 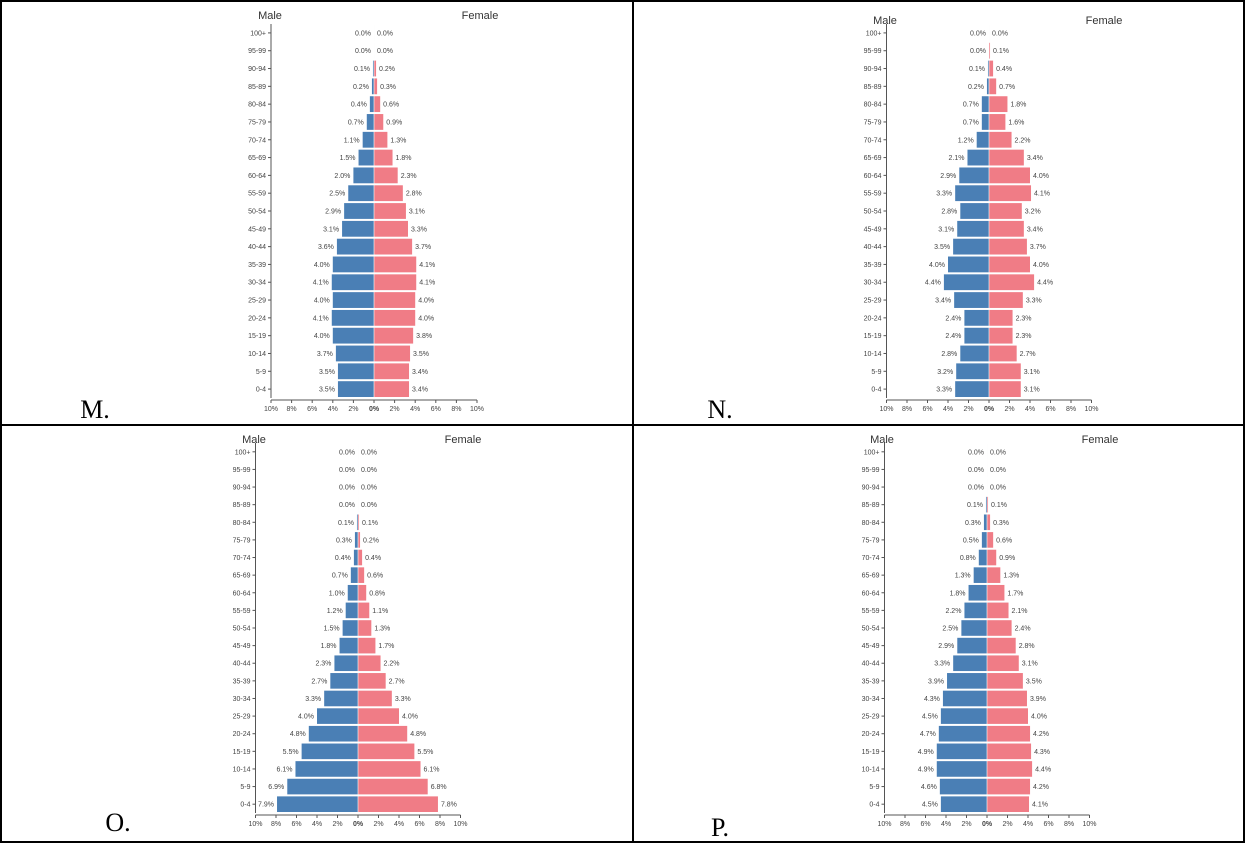 What do you see at coordinates (344, 540) in the screenshot?
I see `male-value-label: 0.3%` at bounding box center [344, 540].